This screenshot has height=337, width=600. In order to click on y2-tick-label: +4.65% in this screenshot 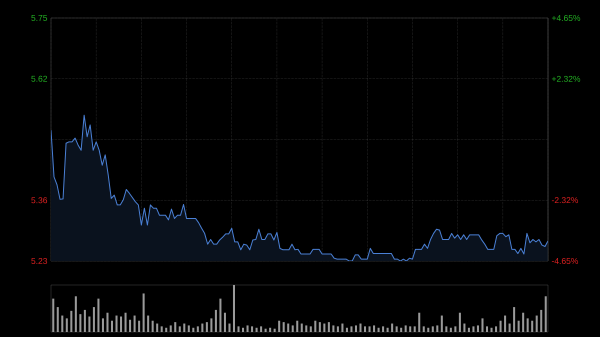, I will do `click(566, 18)`.